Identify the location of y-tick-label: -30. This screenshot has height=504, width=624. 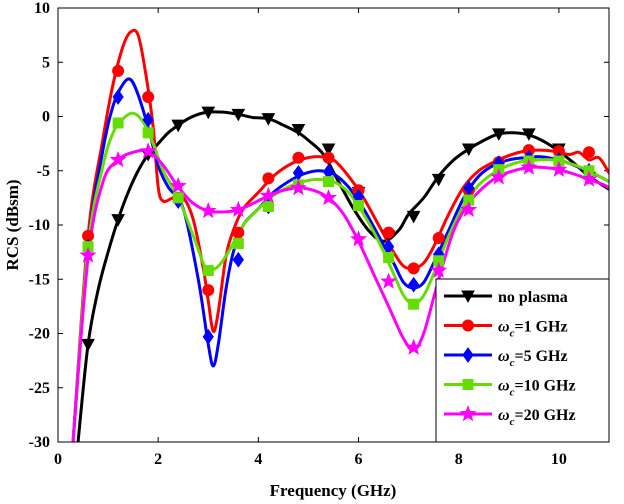
(39, 442).